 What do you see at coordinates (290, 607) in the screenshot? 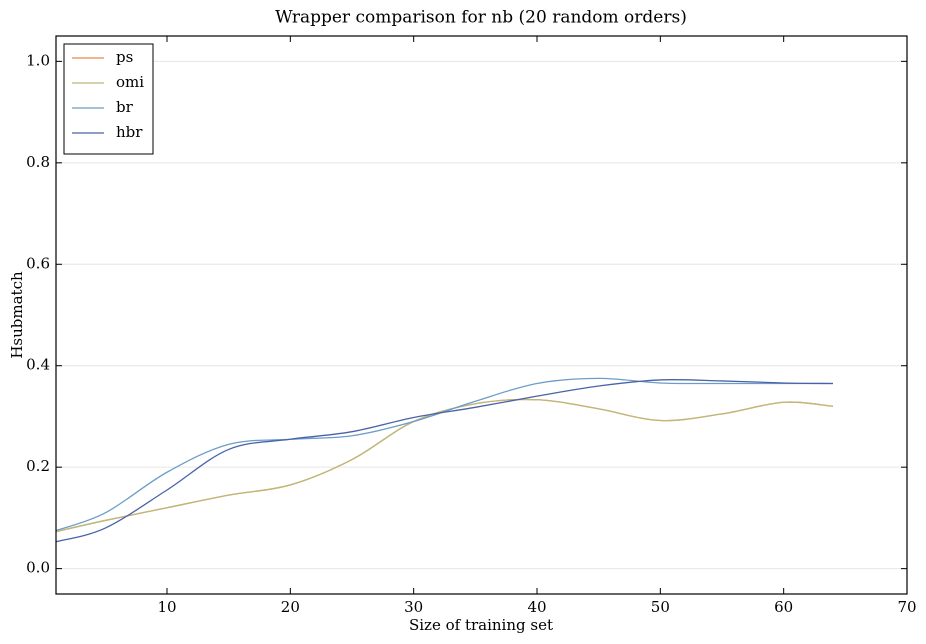
I see `x-tick-label: 20` at bounding box center [290, 607].